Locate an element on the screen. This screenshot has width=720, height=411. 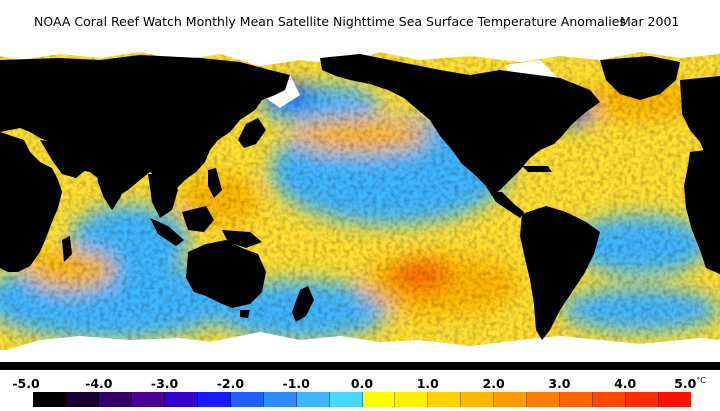
colorbar-tick-labels: -5.0 -4.0 -3.0 -2.0 -1.0 0.0 1.0 2.0 3.0 4.0 5.0°C is located at coordinates (360, 384).